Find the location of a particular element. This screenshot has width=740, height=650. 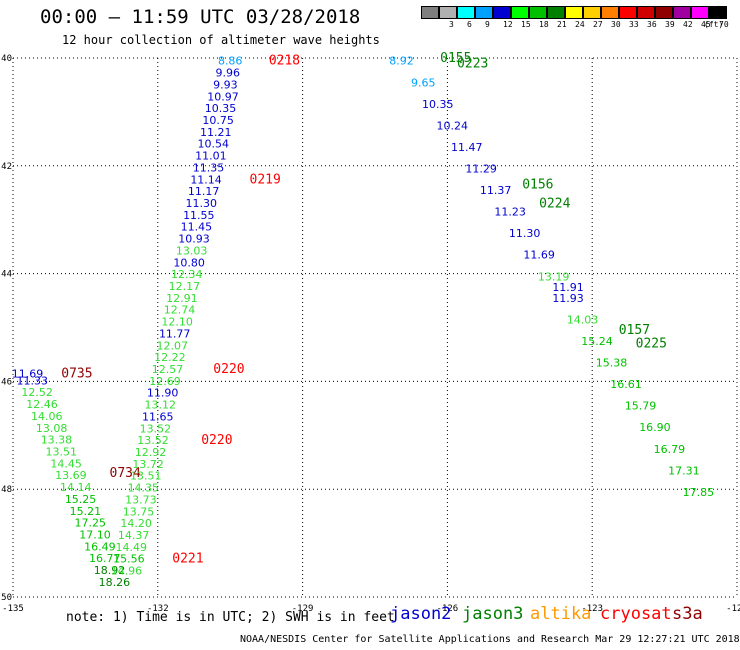

swh-value-label: 11.35 is located at coordinates (209, 167).